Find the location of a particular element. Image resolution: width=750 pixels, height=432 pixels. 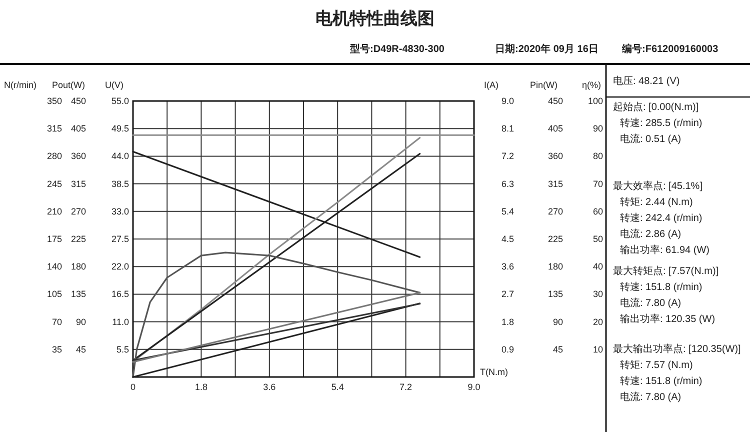

text: 135 is located at coordinates (555, 294).